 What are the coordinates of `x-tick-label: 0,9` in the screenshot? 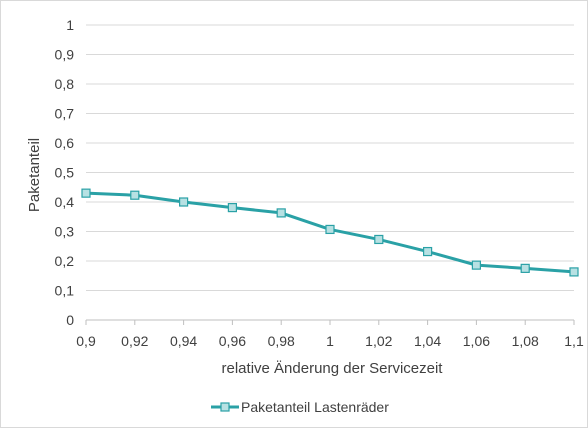 It's located at (86, 341).